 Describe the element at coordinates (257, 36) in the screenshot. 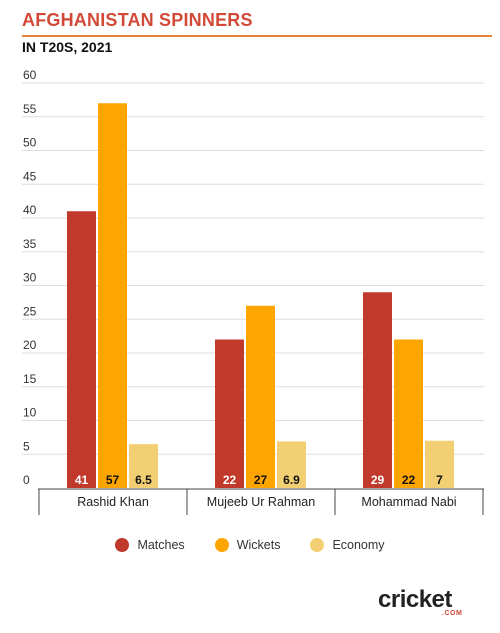

I see `title-rule` at that location.